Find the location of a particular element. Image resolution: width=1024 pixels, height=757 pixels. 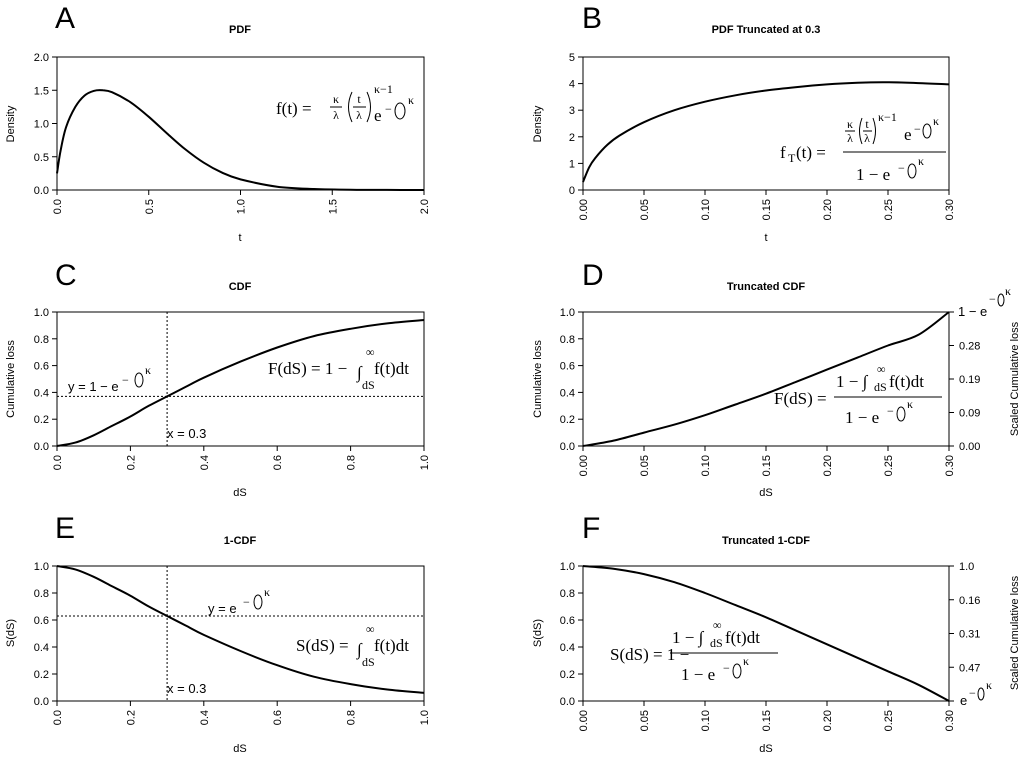

x-tick-label-d: 0.00 is located at coordinates (584, 465).